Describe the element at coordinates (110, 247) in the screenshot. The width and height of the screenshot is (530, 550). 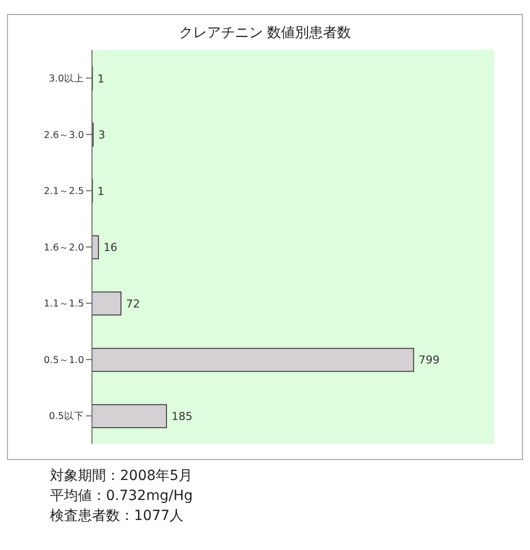
I see `data-label: 16` at that location.